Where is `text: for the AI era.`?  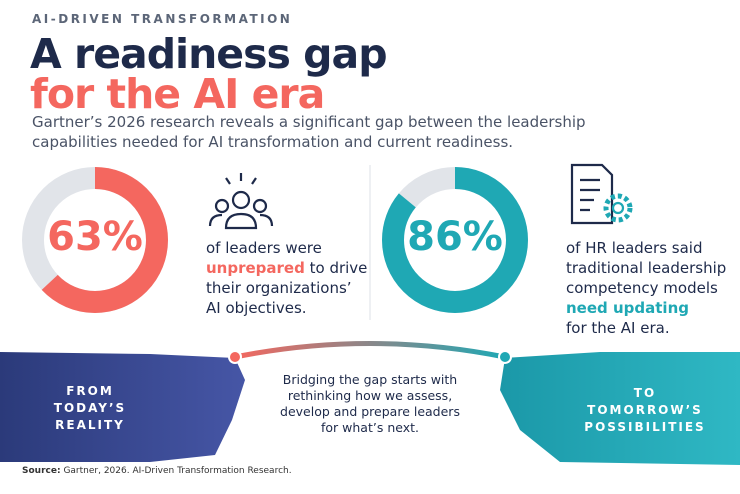 text: for the AI era. is located at coordinates (618, 328).